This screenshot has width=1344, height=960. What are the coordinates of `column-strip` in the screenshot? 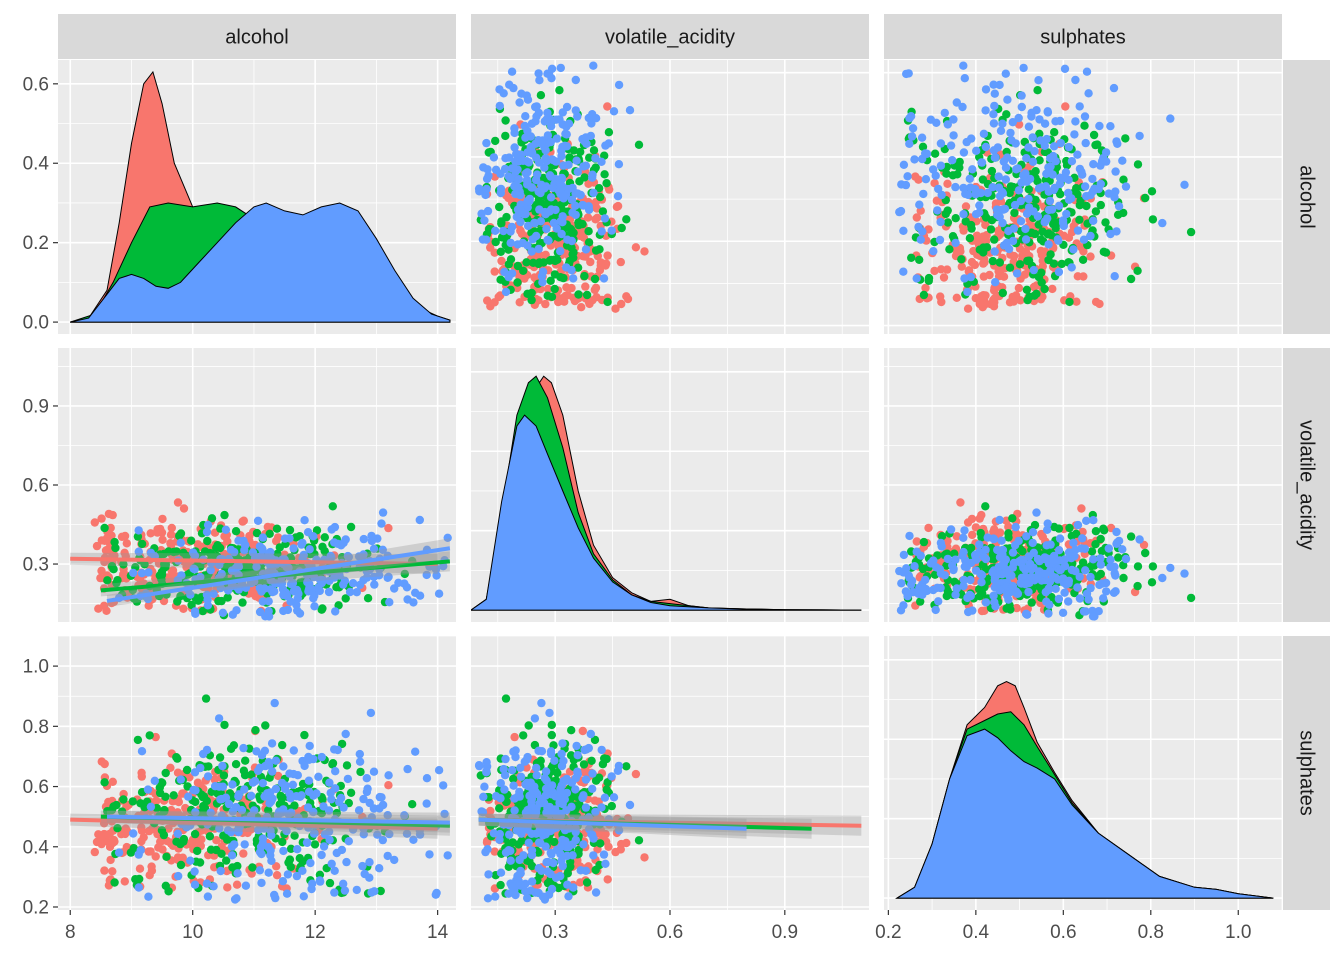 It's located at (670, 36).